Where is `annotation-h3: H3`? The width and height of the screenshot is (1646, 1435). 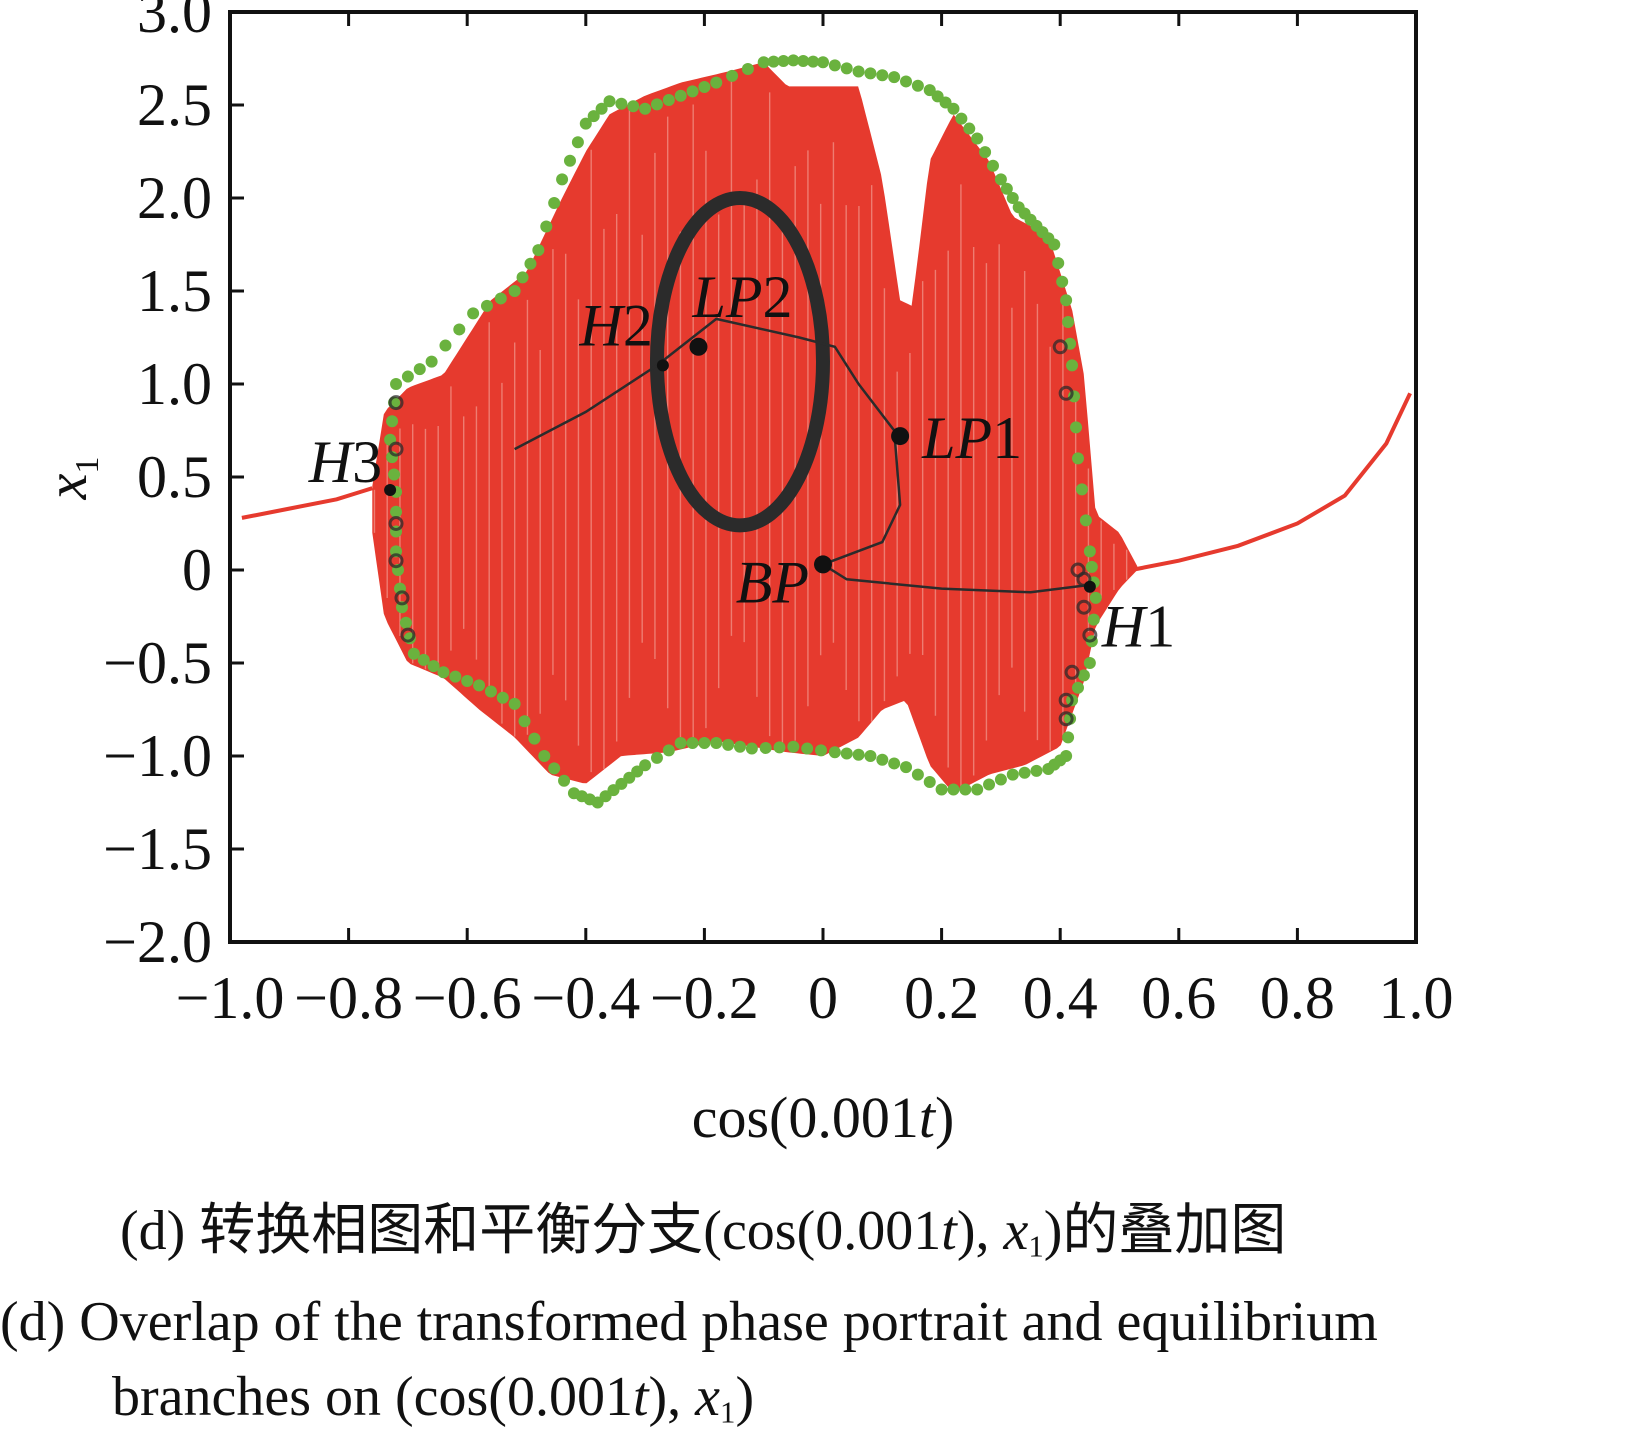 annotation-h3: H3 is located at coordinates (345, 462).